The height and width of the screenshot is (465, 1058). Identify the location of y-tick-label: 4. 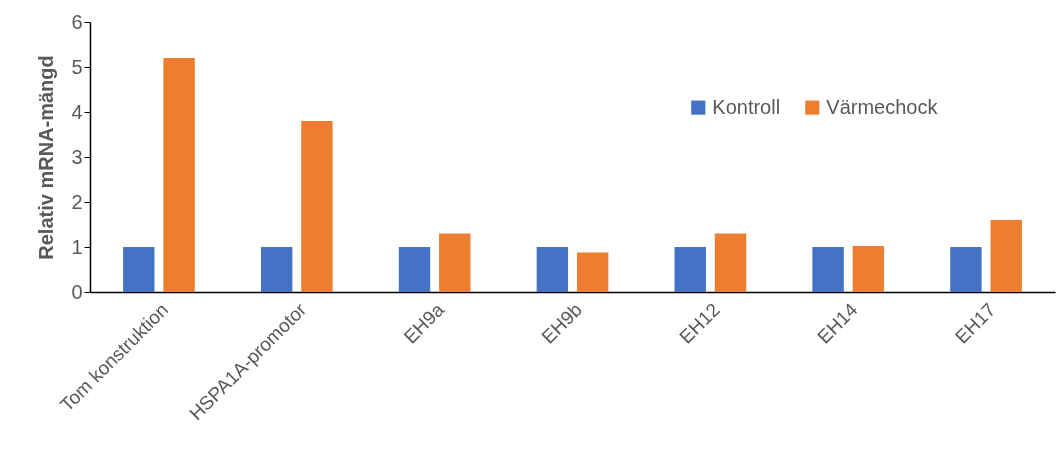
(77, 111).